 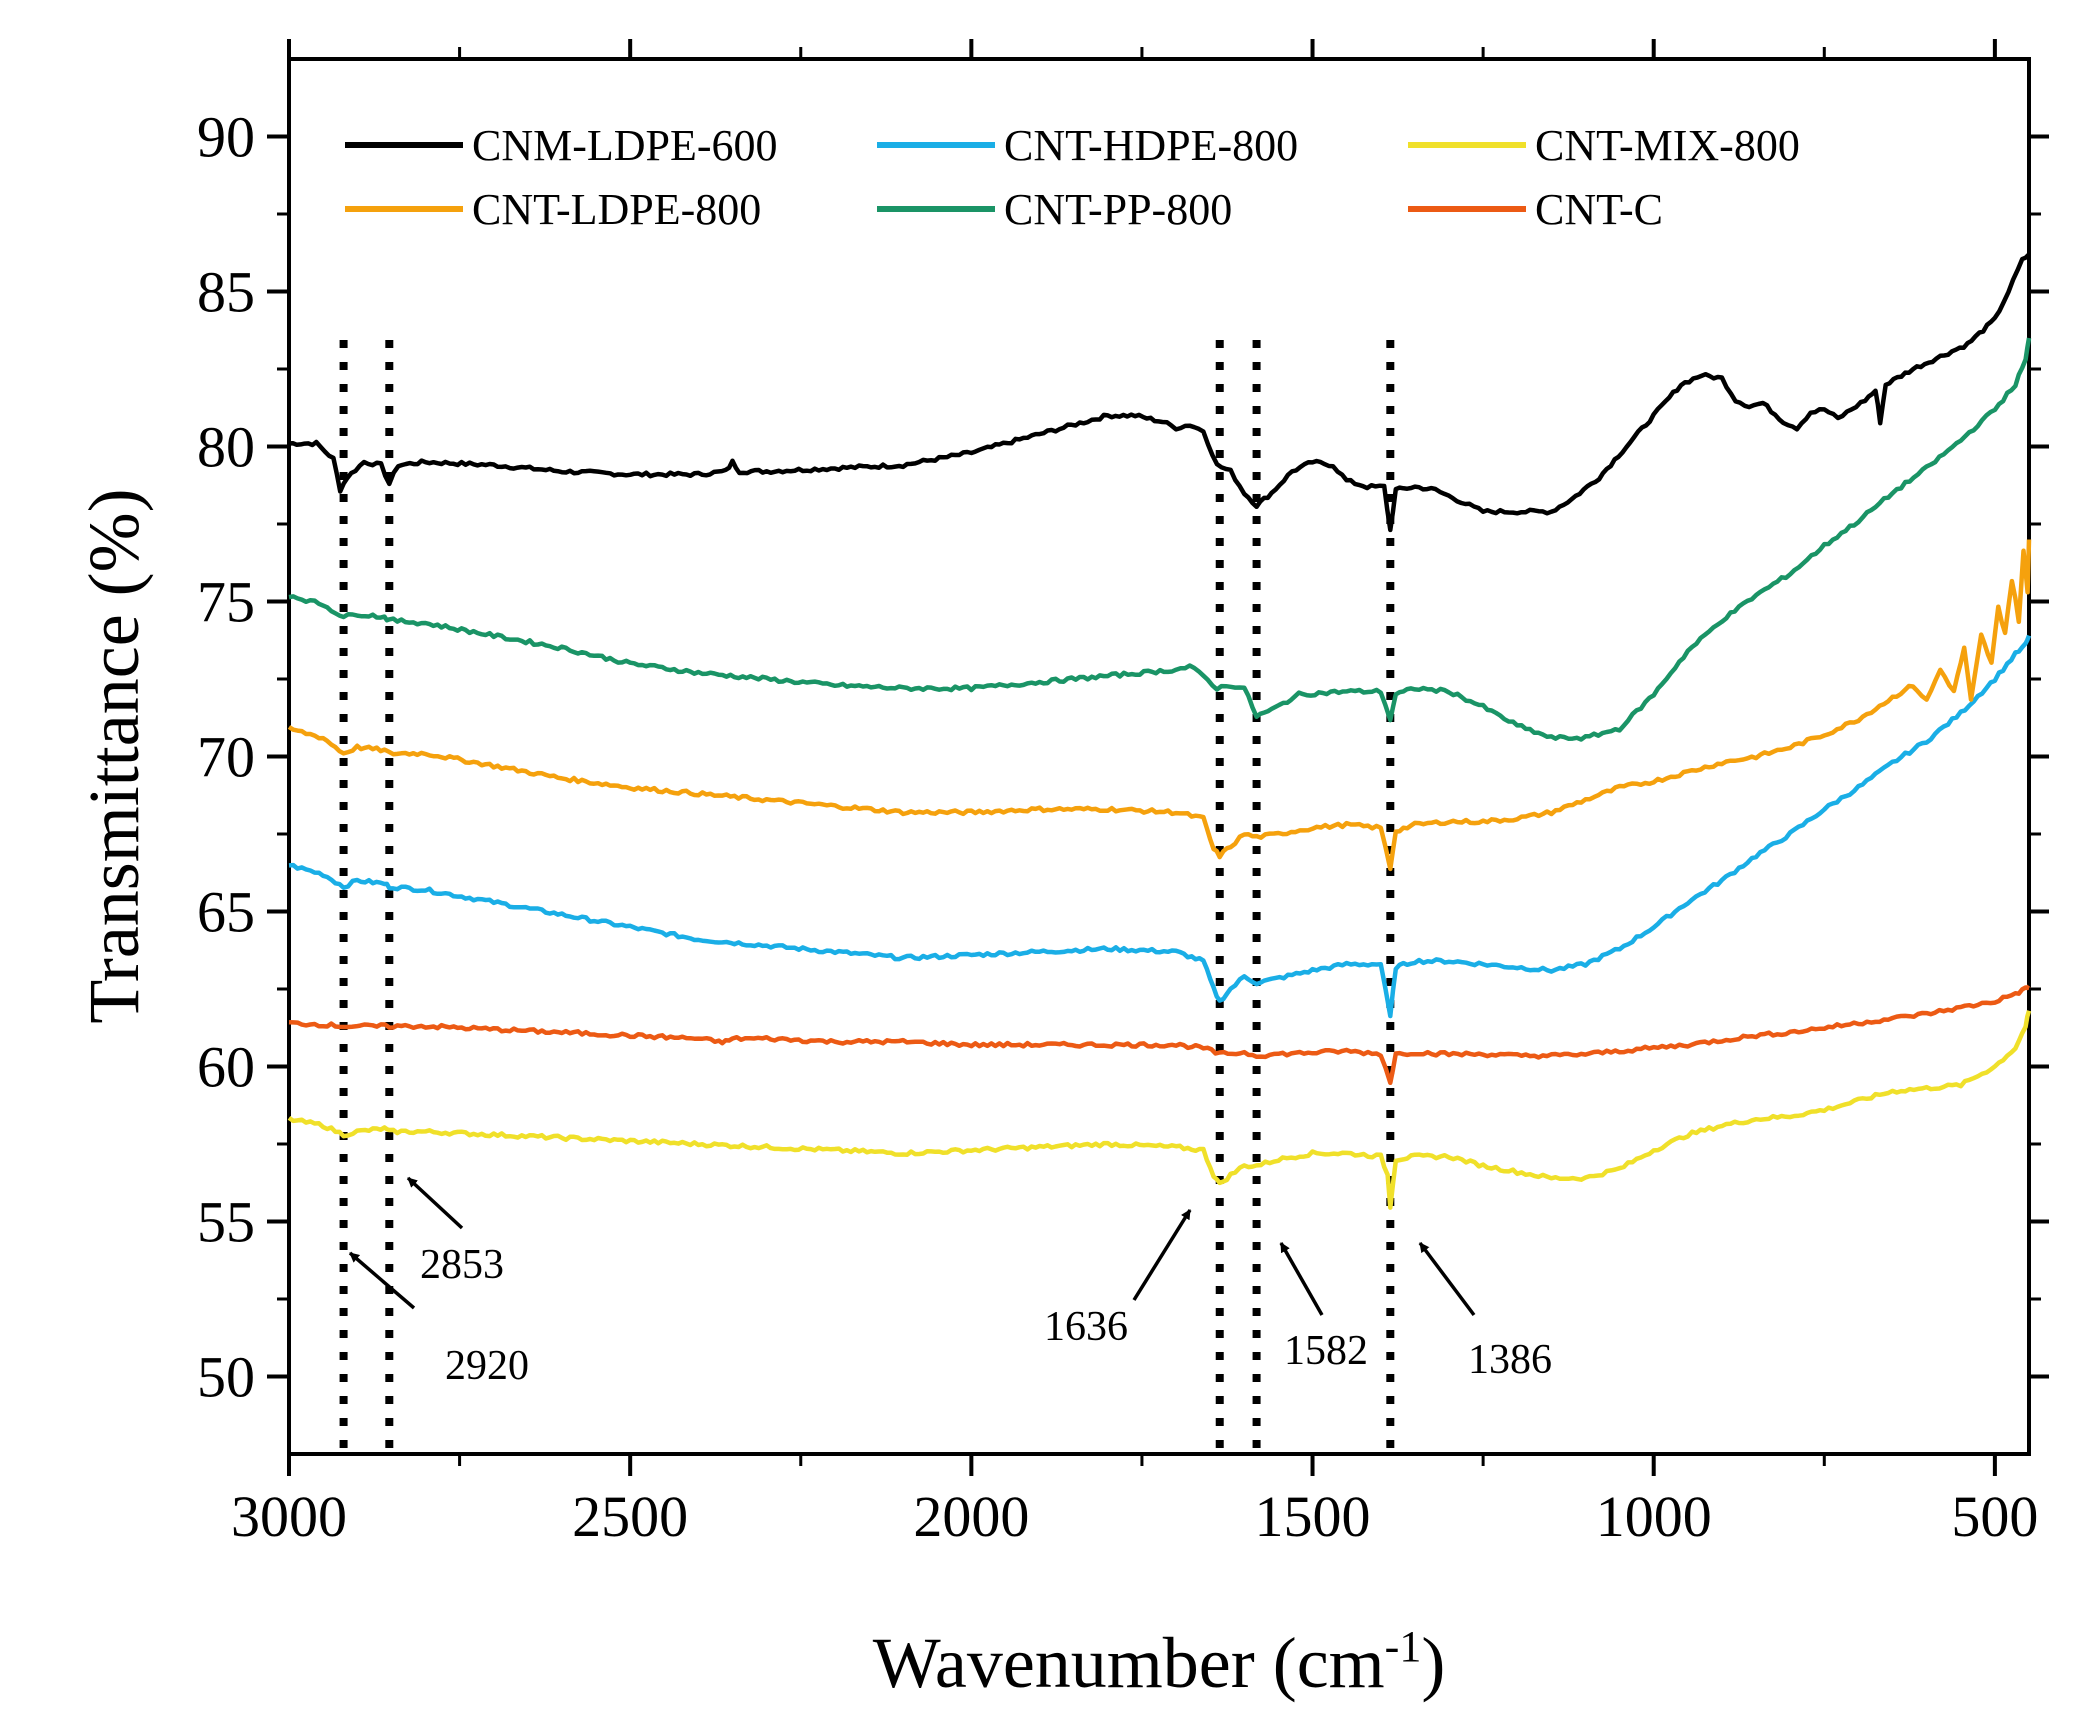 I want to click on x-tick-label: 3000, so click(x=289, y=1516).